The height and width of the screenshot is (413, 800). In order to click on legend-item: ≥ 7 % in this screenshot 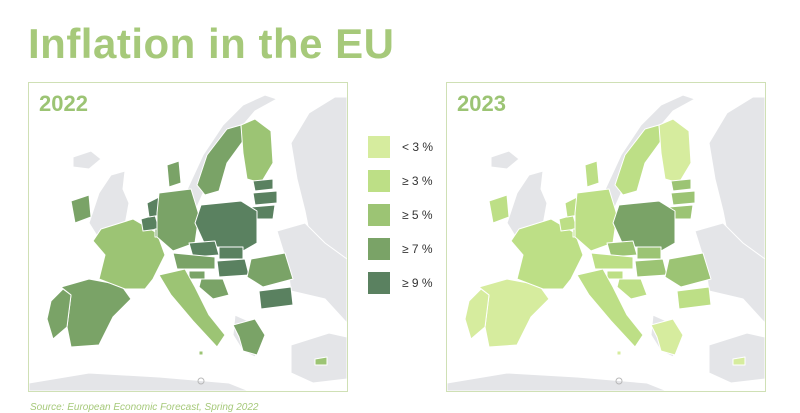, I will do `click(405, 250)`.